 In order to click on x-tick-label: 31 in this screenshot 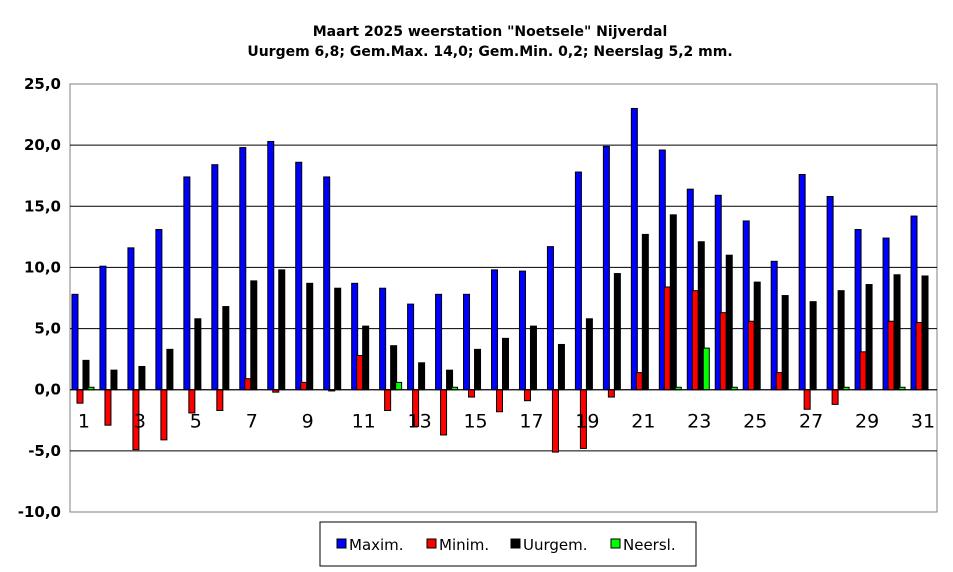, I will do `click(923, 422)`.